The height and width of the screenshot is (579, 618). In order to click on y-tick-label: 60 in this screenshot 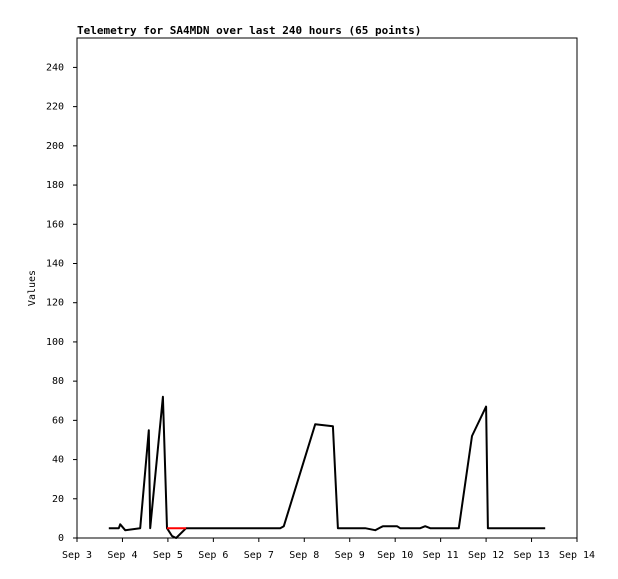, I will do `click(58, 420)`.